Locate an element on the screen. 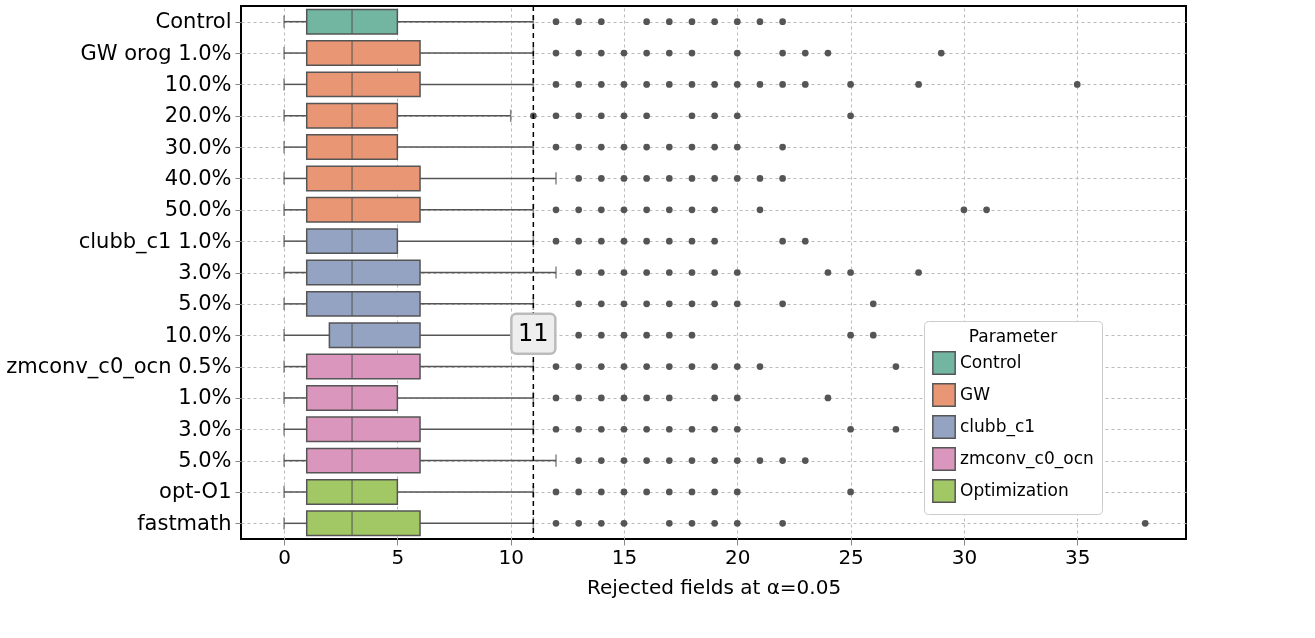  x-axis-title: Rejected fields at α=0.05 is located at coordinates (714, 586).